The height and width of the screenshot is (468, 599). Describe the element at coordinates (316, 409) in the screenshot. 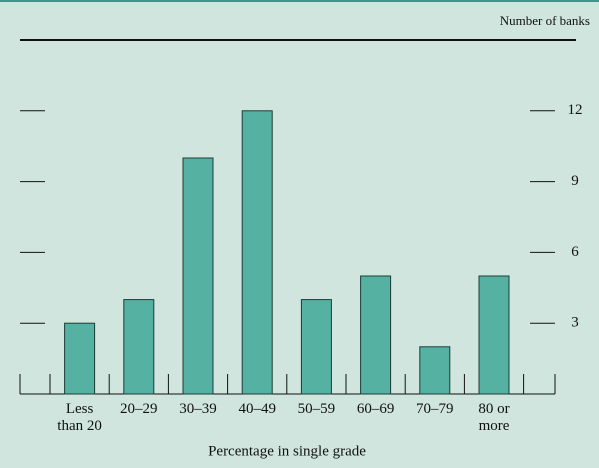

I see `x-tick-label: 50–59` at that location.